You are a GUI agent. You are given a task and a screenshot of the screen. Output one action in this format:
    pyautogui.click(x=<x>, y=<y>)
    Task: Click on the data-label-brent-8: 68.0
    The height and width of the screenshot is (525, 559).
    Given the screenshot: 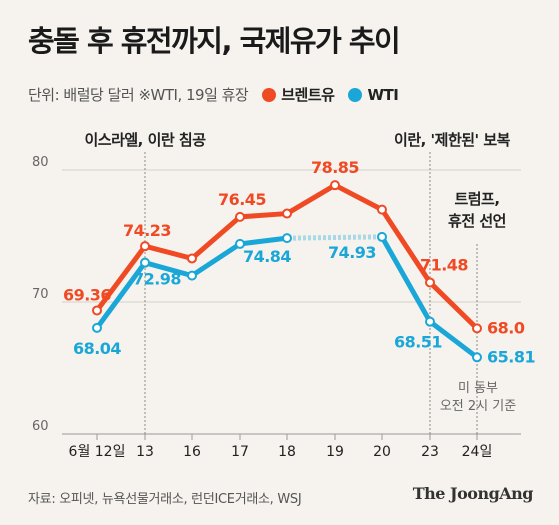 What is the action you would take?
    pyautogui.click(x=506, y=327)
    